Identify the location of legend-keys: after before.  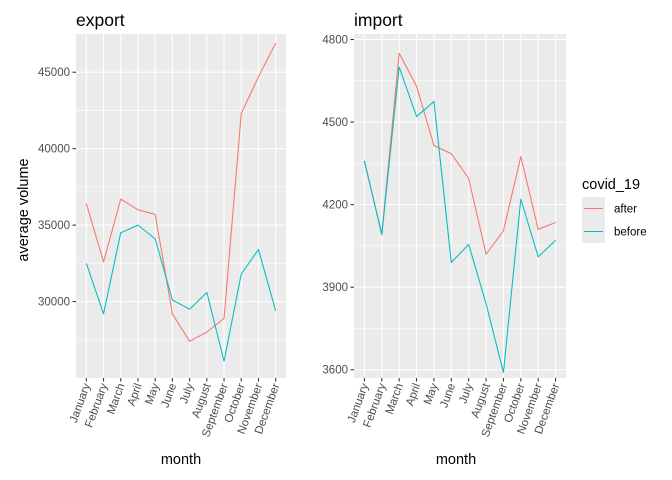
(614, 220).